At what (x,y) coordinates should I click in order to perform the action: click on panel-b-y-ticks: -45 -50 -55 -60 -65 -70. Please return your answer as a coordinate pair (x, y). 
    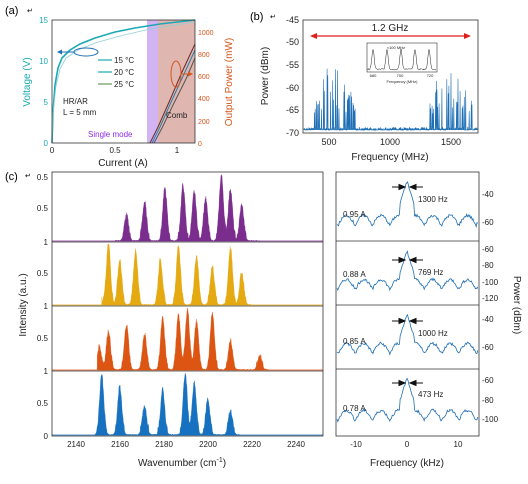
    Looking at the image, I should click on (292, 76).